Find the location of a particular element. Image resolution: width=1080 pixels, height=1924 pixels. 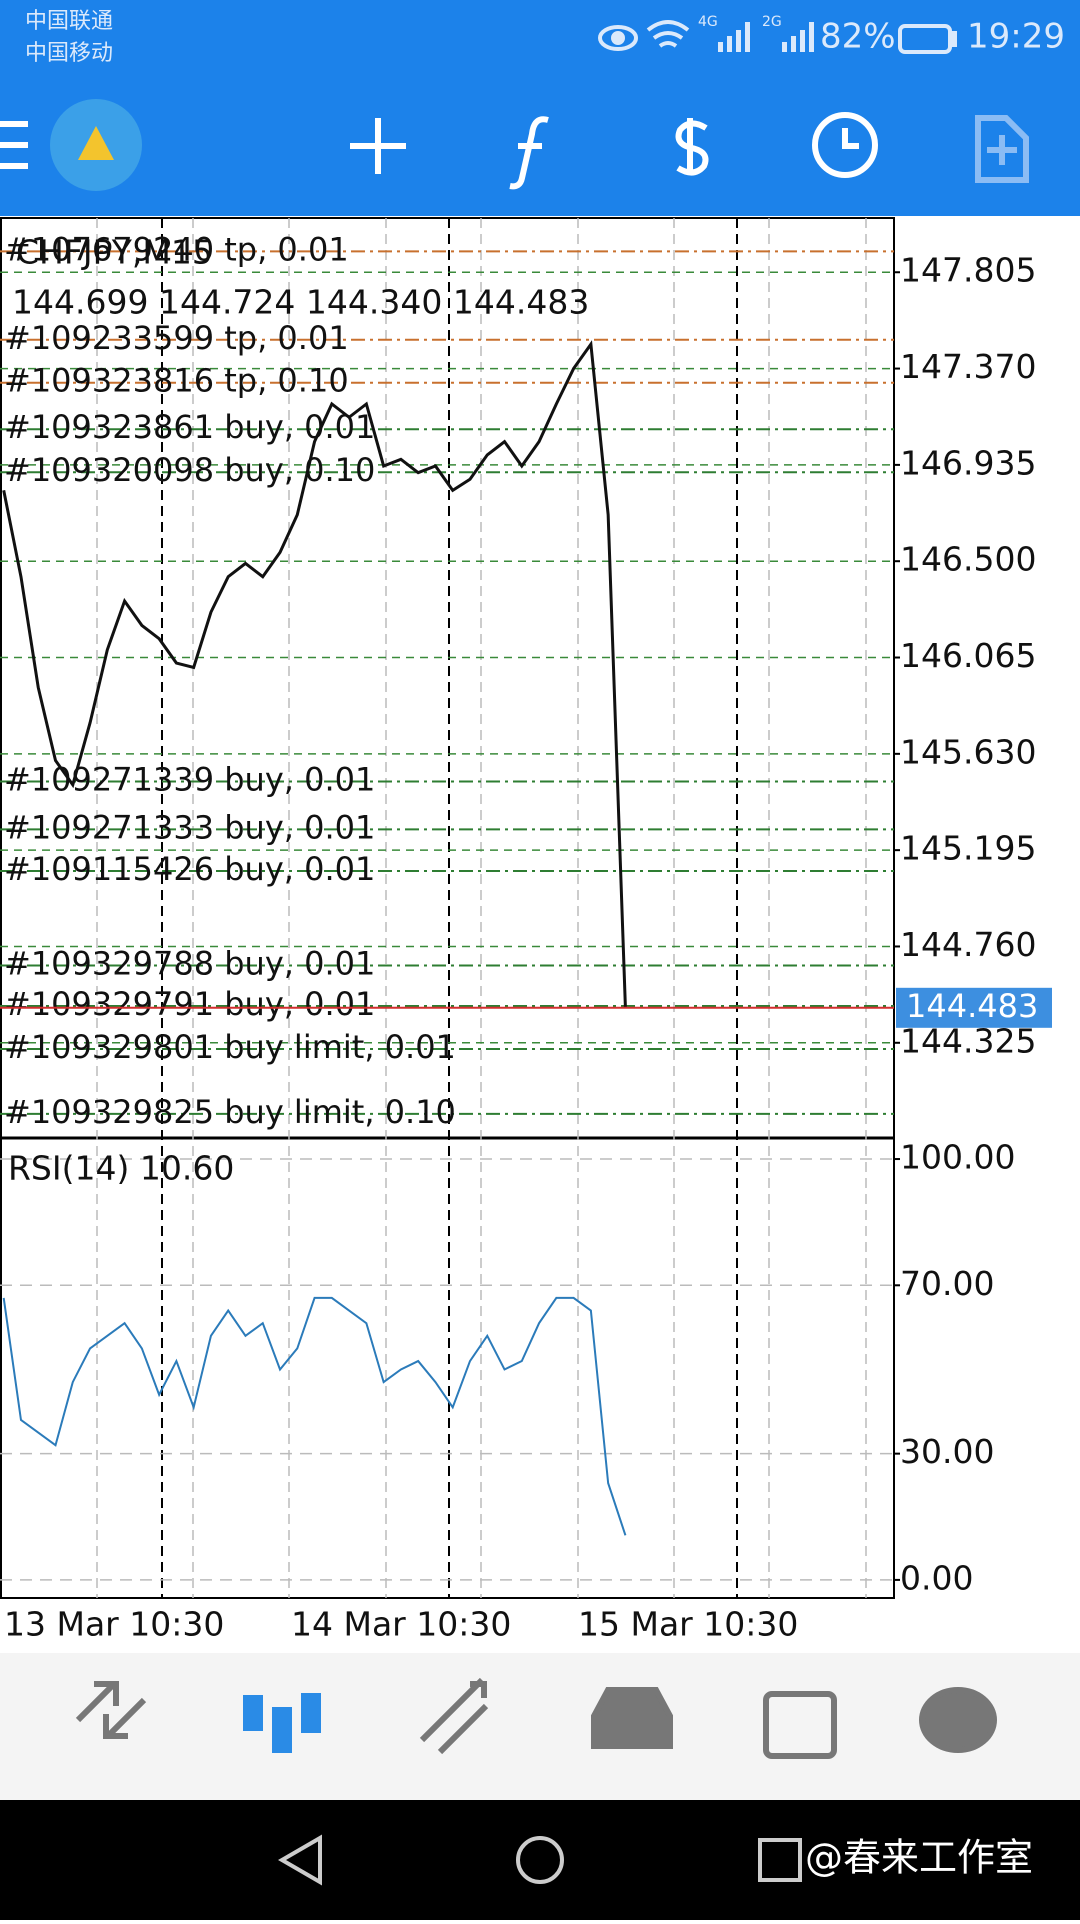

bottom-nav is located at coordinates (540, 1726).